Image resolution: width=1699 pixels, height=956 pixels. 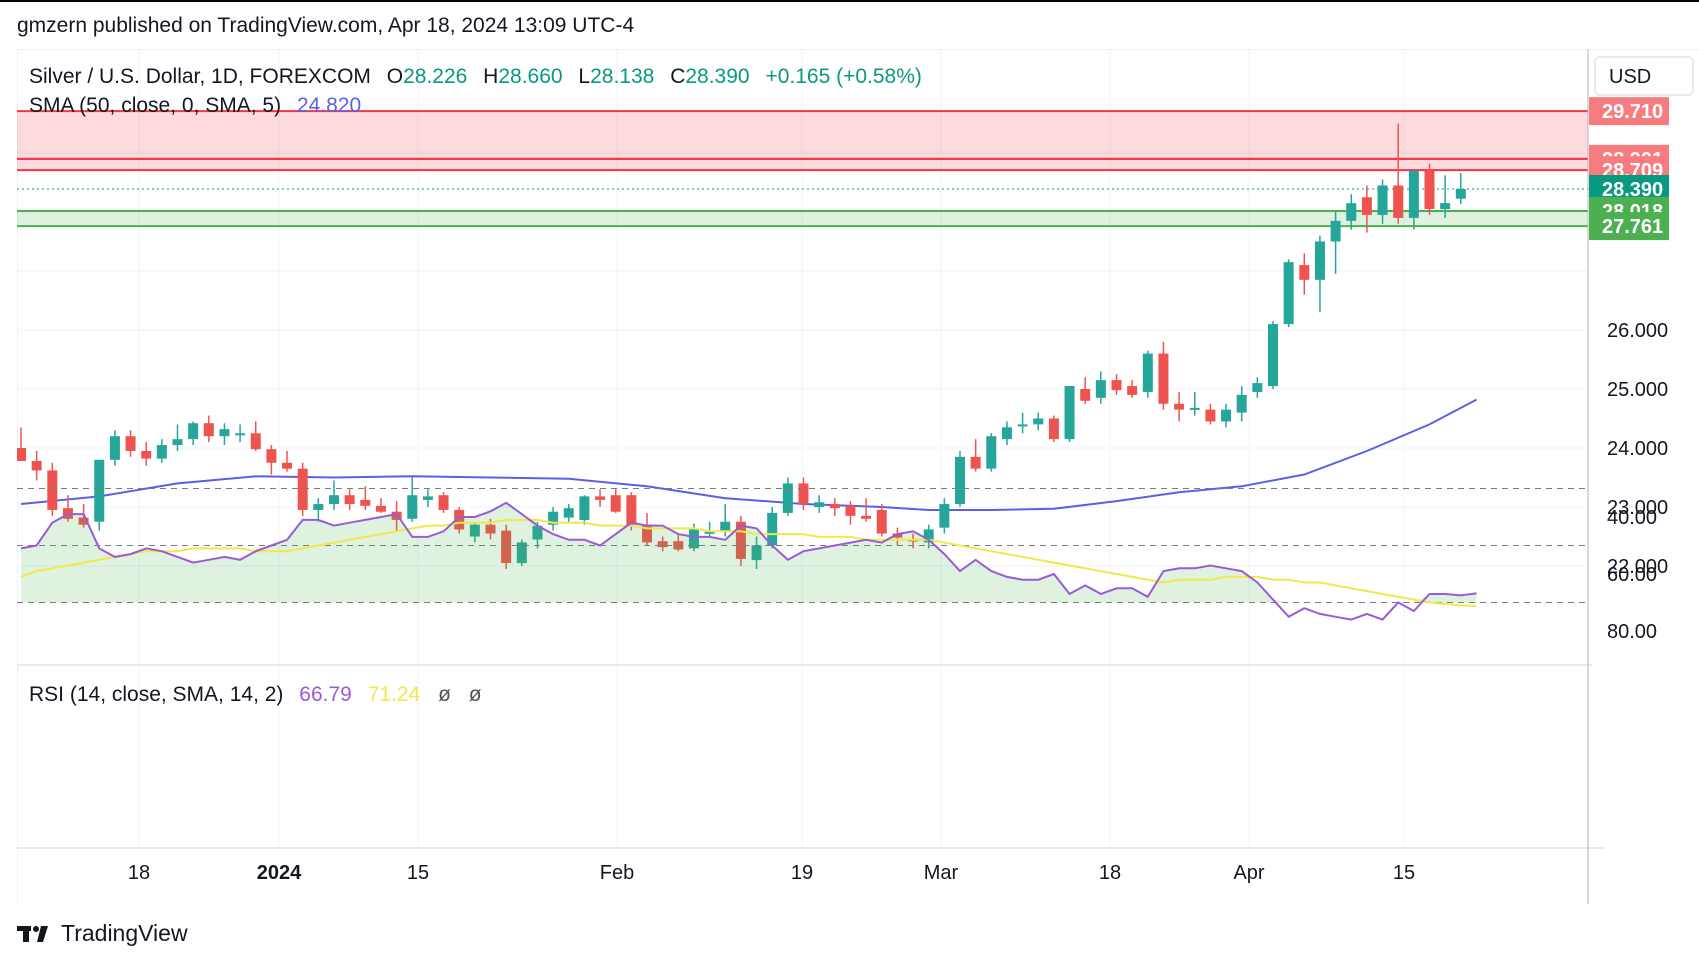 I want to click on price-badge-resistance: 29.710, so click(x=1629, y=111).